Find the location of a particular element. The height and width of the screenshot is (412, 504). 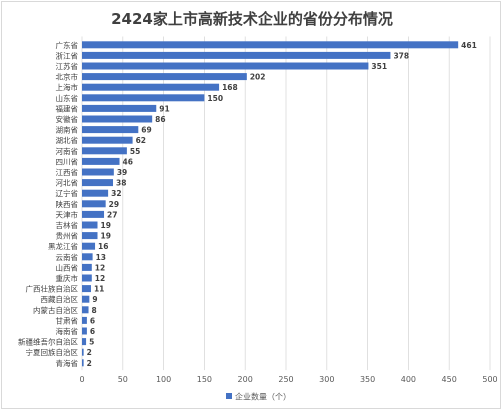

bar-value-label: 62 is located at coordinates (141, 140).